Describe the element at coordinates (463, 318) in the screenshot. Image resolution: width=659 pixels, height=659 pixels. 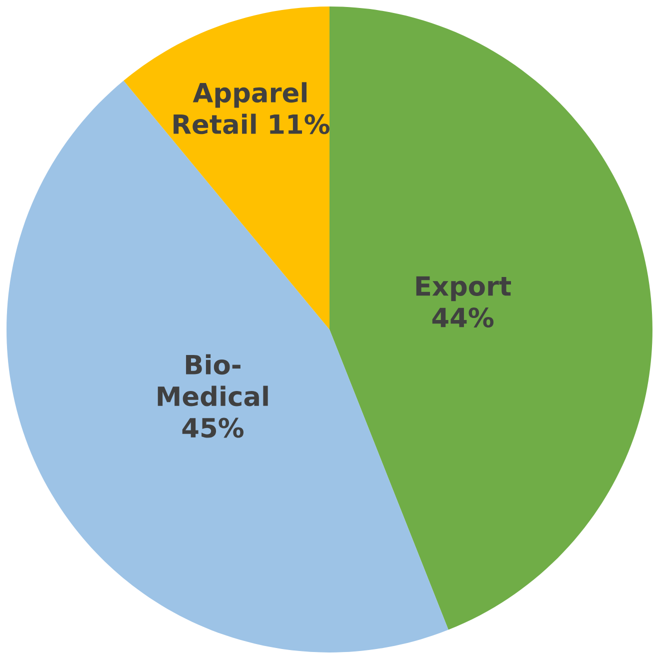
I see `data-label: 44%` at that location.